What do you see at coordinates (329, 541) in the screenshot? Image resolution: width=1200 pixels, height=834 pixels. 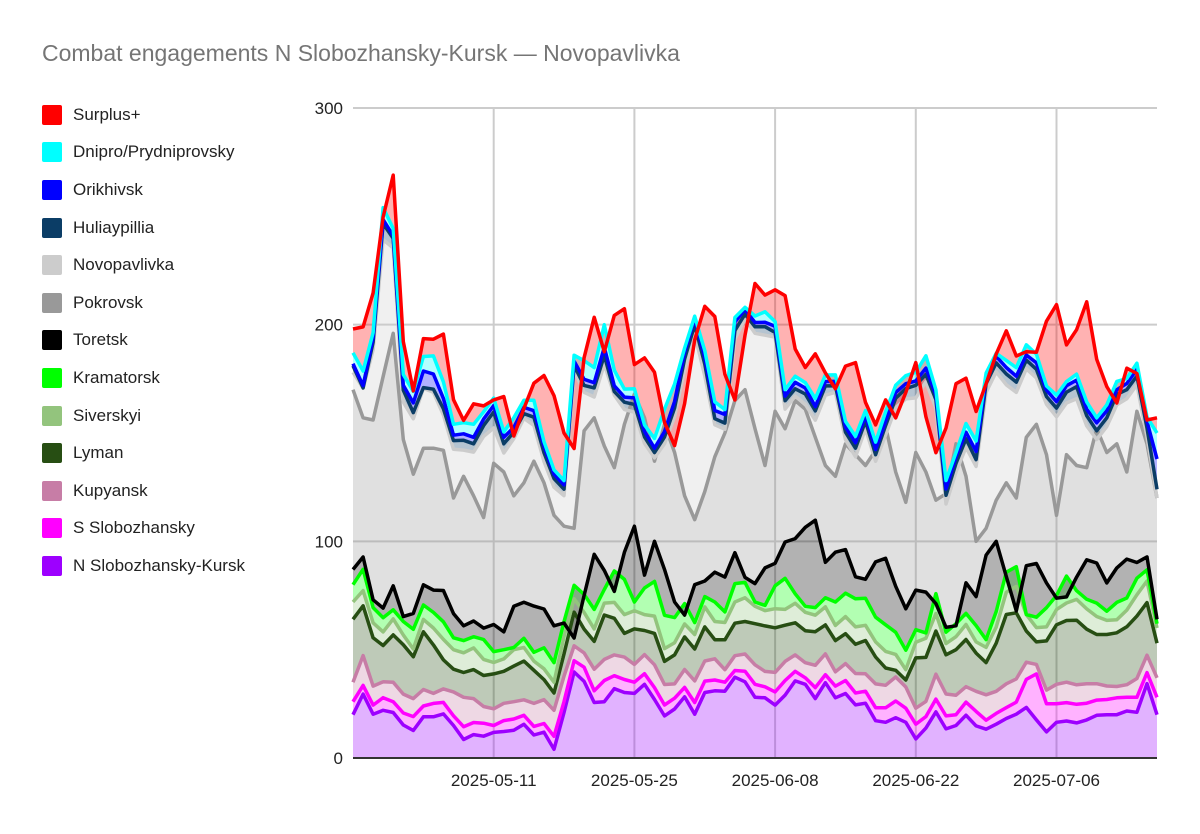 I see `y-tick-label: 100` at bounding box center [329, 541].